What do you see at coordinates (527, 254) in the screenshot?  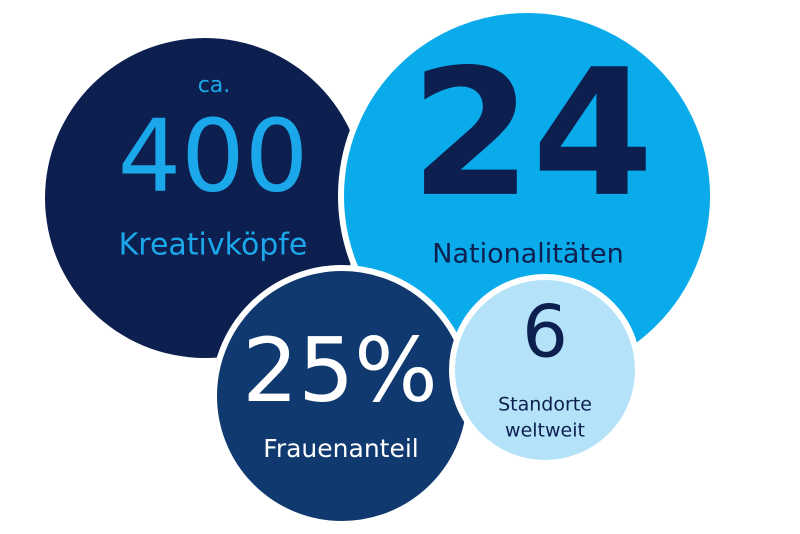 I see `label: Nationalitäten` at bounding box center [527, 254].